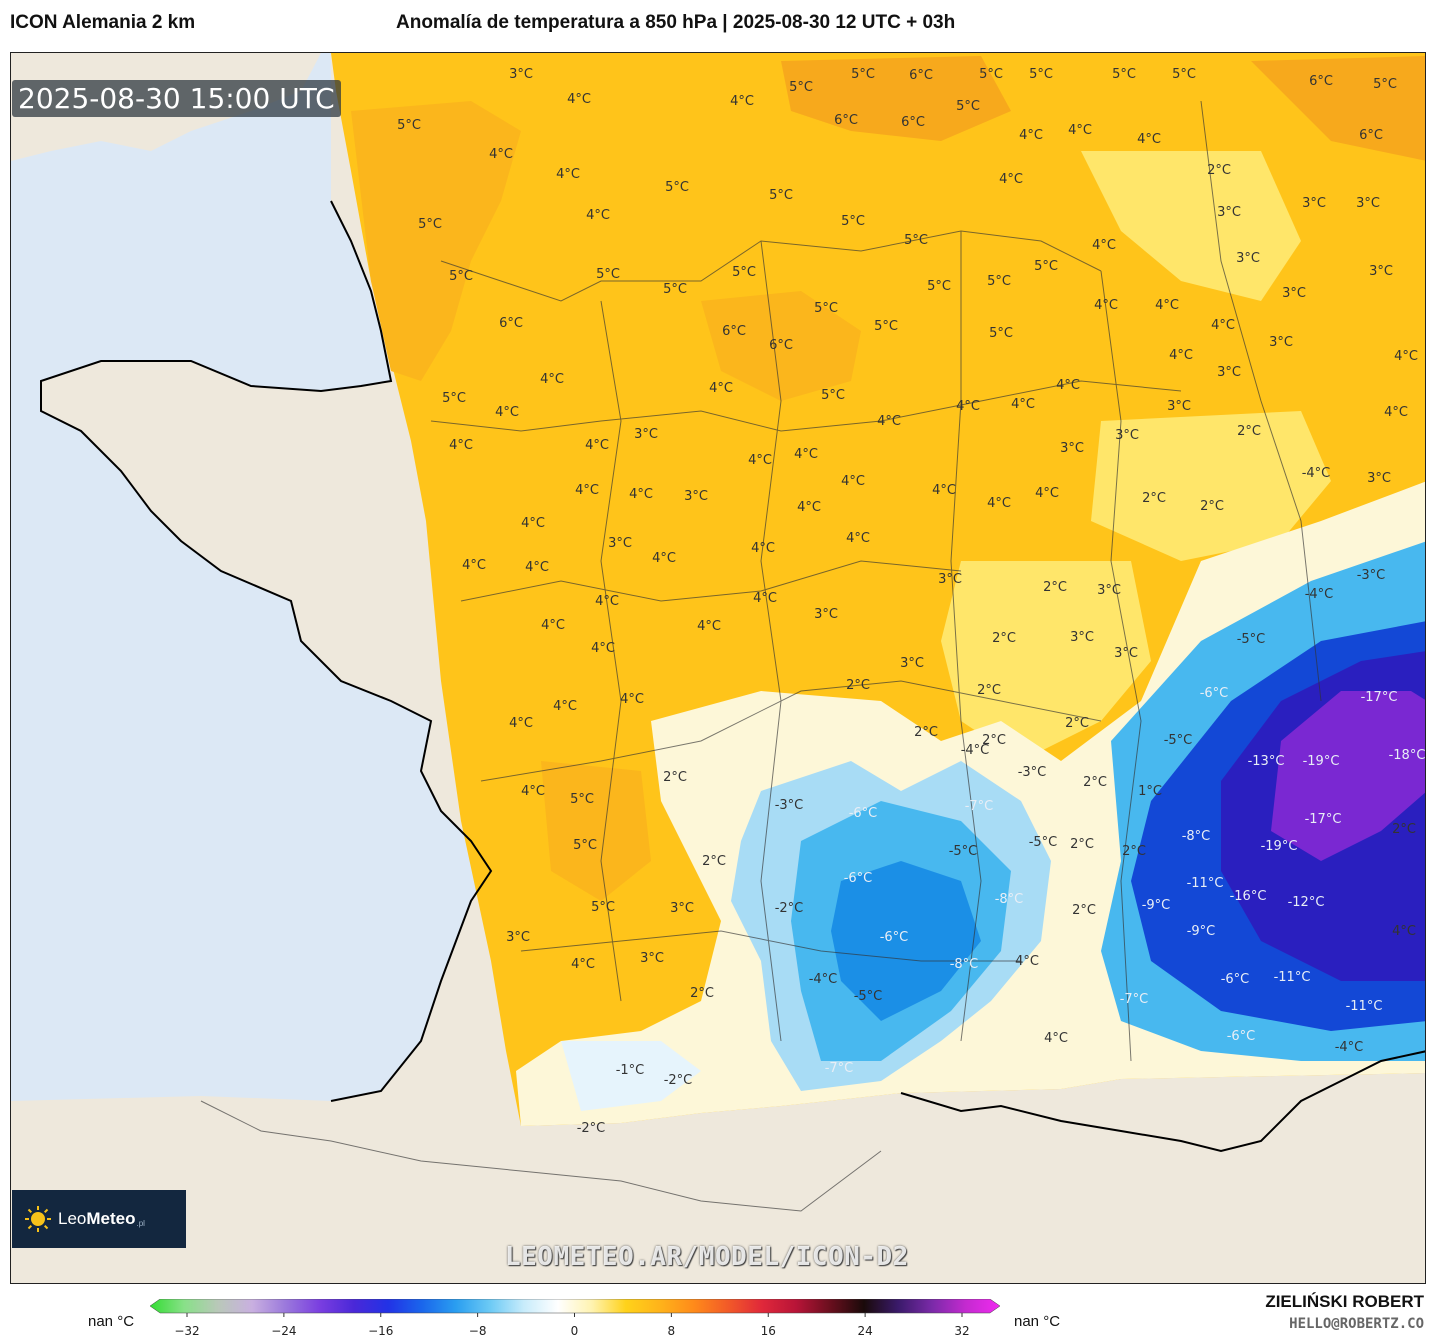 Image resolution: width=1436 pixels, height=1344 pixels. What do you see at coordinates (575, 1331) in the screenshot?
I see `colorbar-tick-label: 0` at bounding box center [575, 1331].